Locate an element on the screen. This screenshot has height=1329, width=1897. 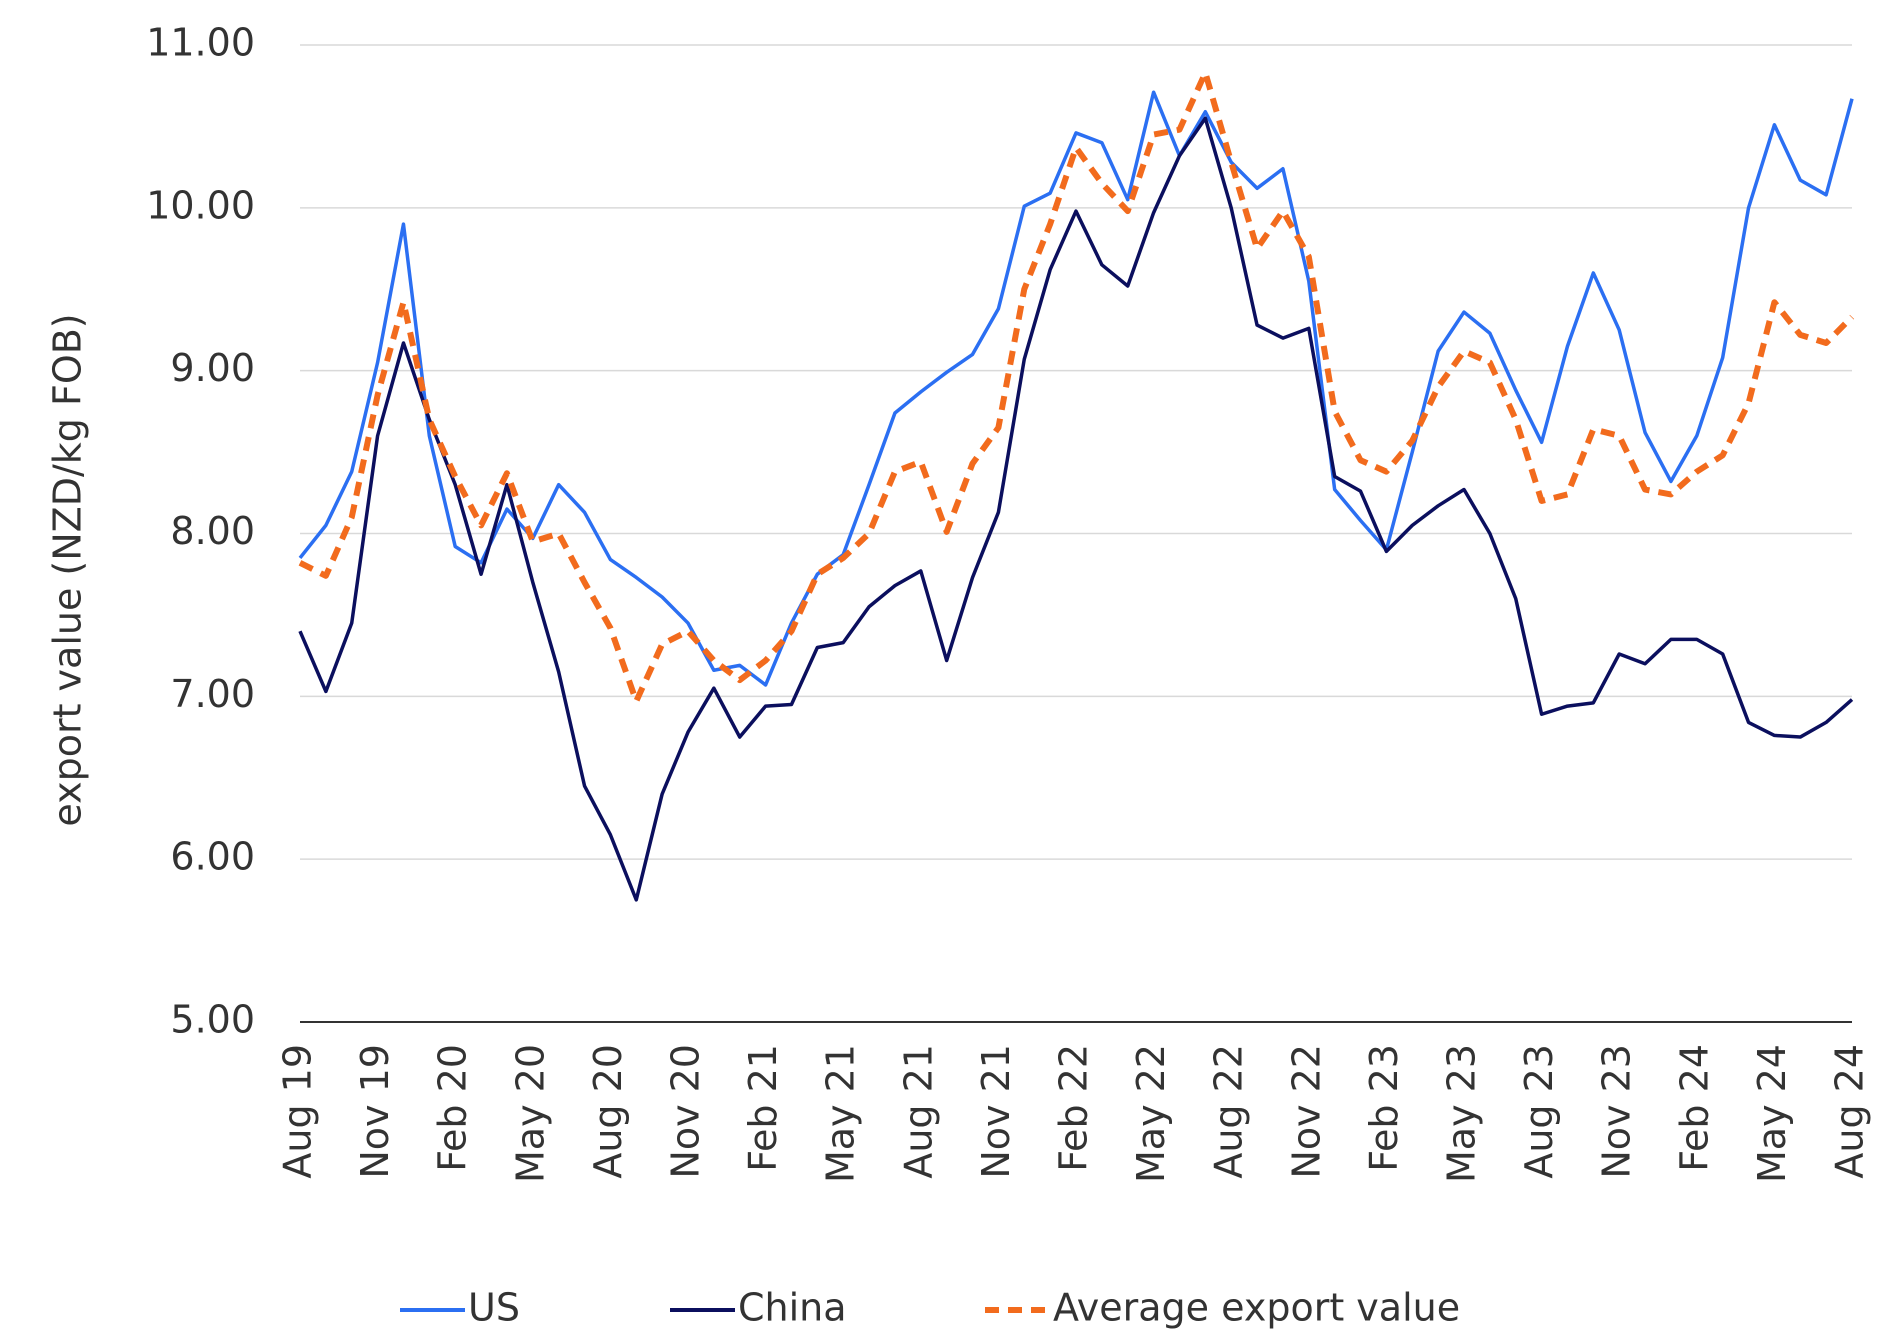
x-tick-label: Aug 19 is located at coordinates (298, 1111).